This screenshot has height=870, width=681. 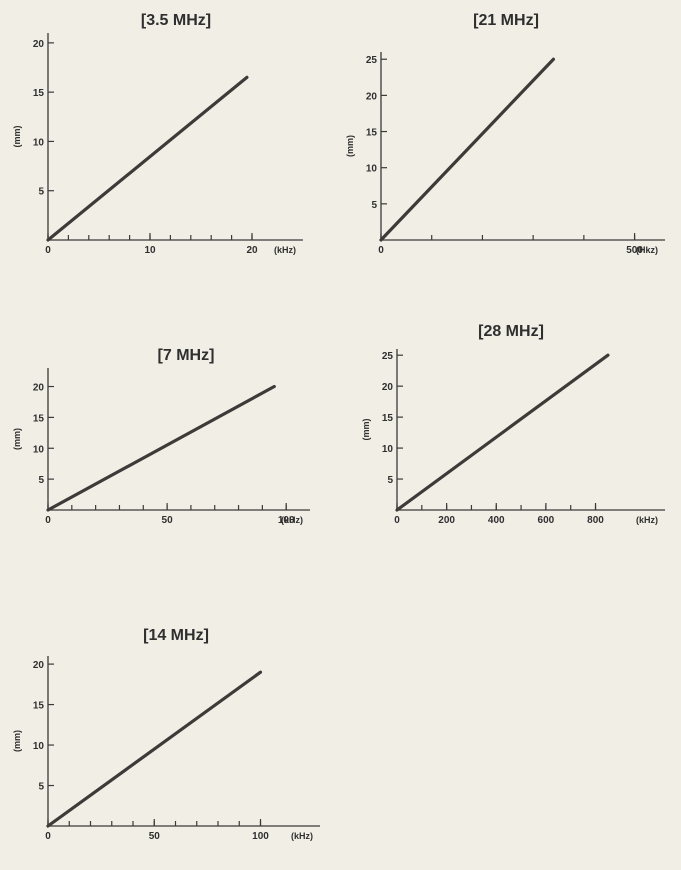 I want to click on chart-2: [21 MHz] 0 500(Hkz) 5 10 15 20 25 (mm), so click(x=505, y=134).